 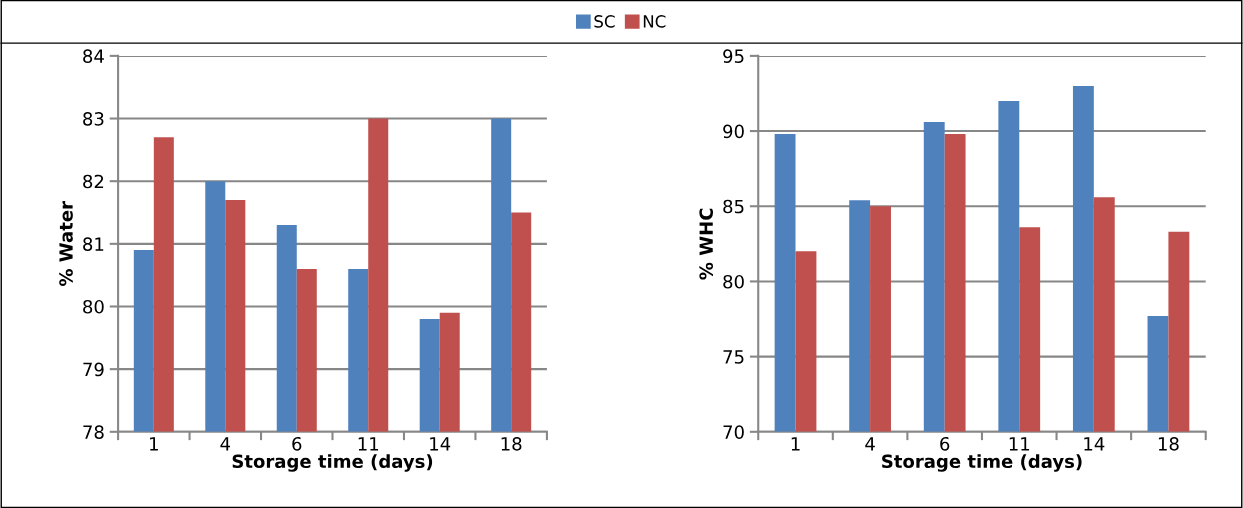 What do you see at coordinates (733, 357) in the screenshot?
I see `y-tick-label: 75` at bounding box center [733, 357].